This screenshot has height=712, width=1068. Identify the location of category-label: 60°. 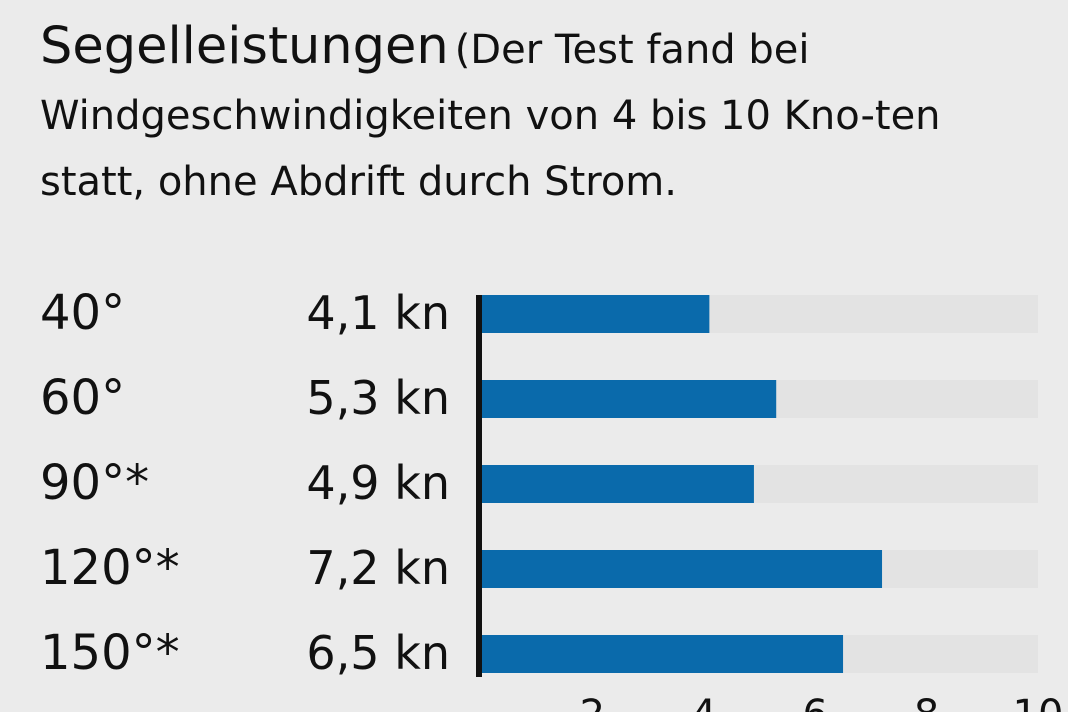
(82, 398).